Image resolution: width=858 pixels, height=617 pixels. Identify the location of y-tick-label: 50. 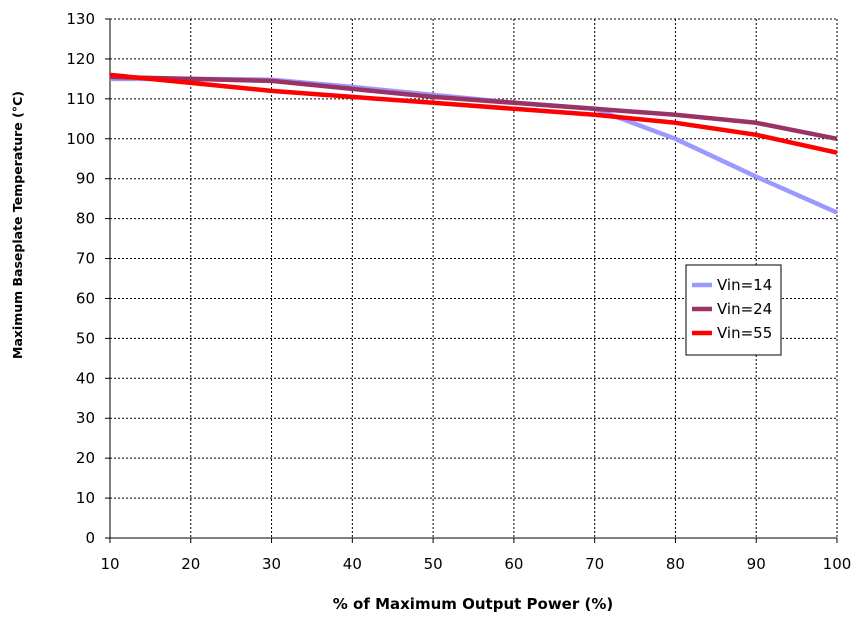
(85, 338).